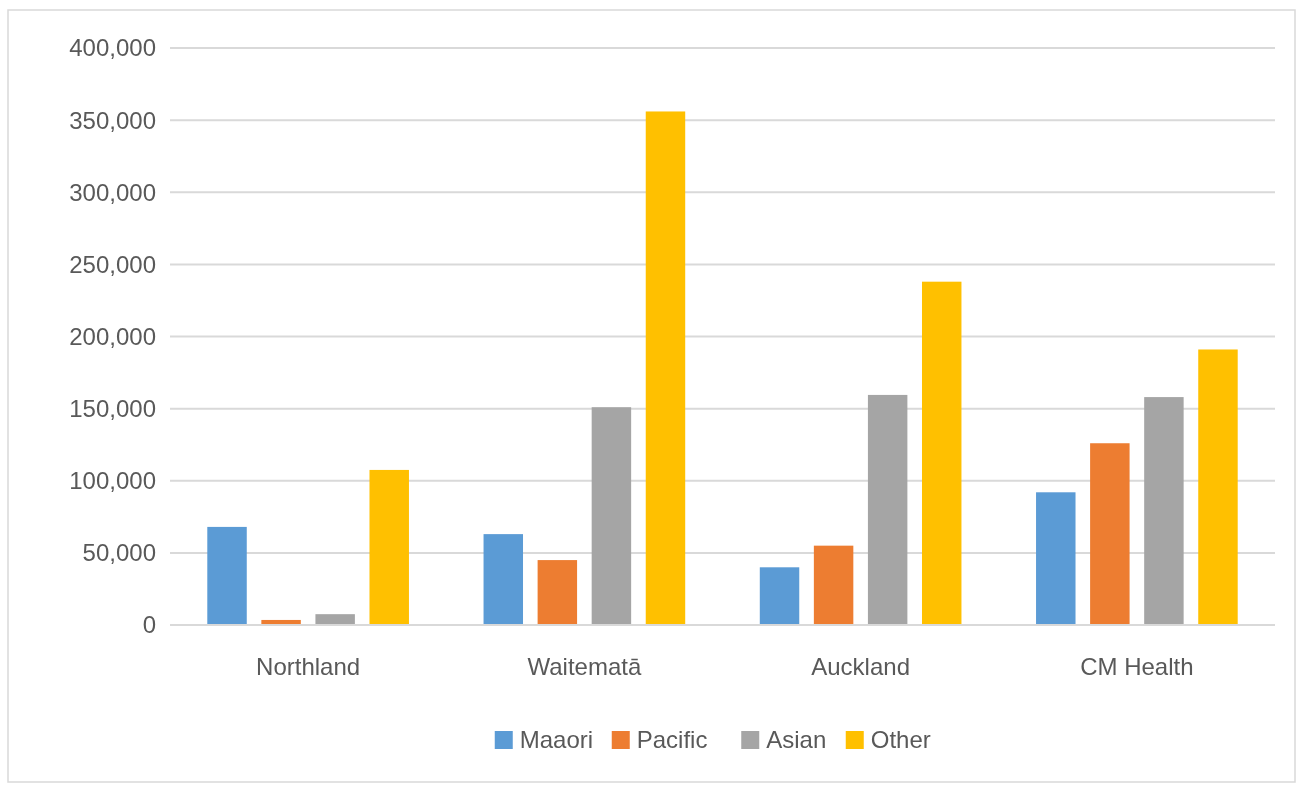 The image size is (1297, 788). What do you see at coordinates (860, 666) in the screenshot?
I see `x-tick-label: Auckland` at bounding box center [860, 666].